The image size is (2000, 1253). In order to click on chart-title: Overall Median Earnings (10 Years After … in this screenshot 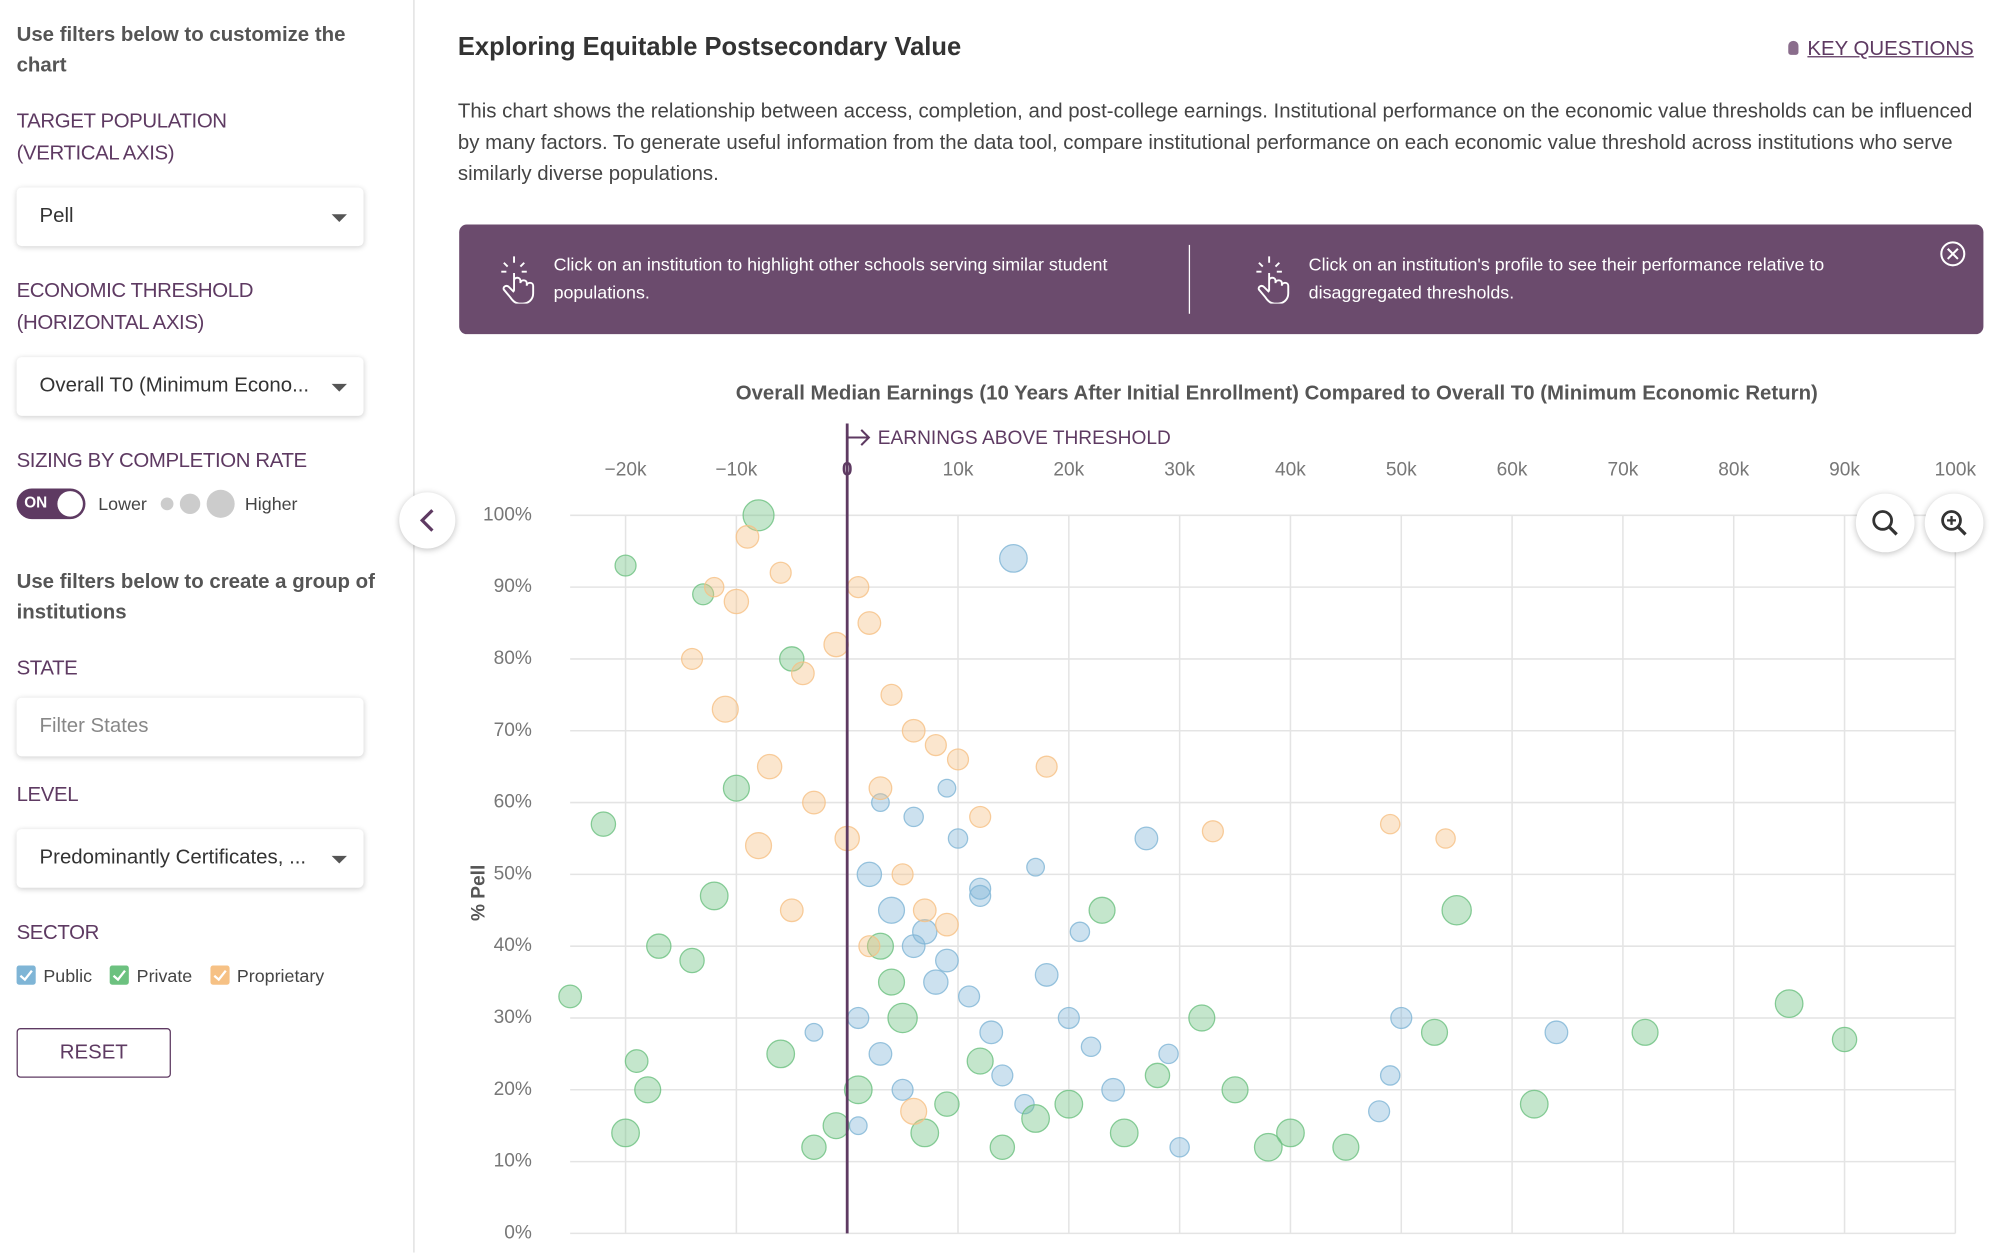, I will do `click(1277, 394)`.